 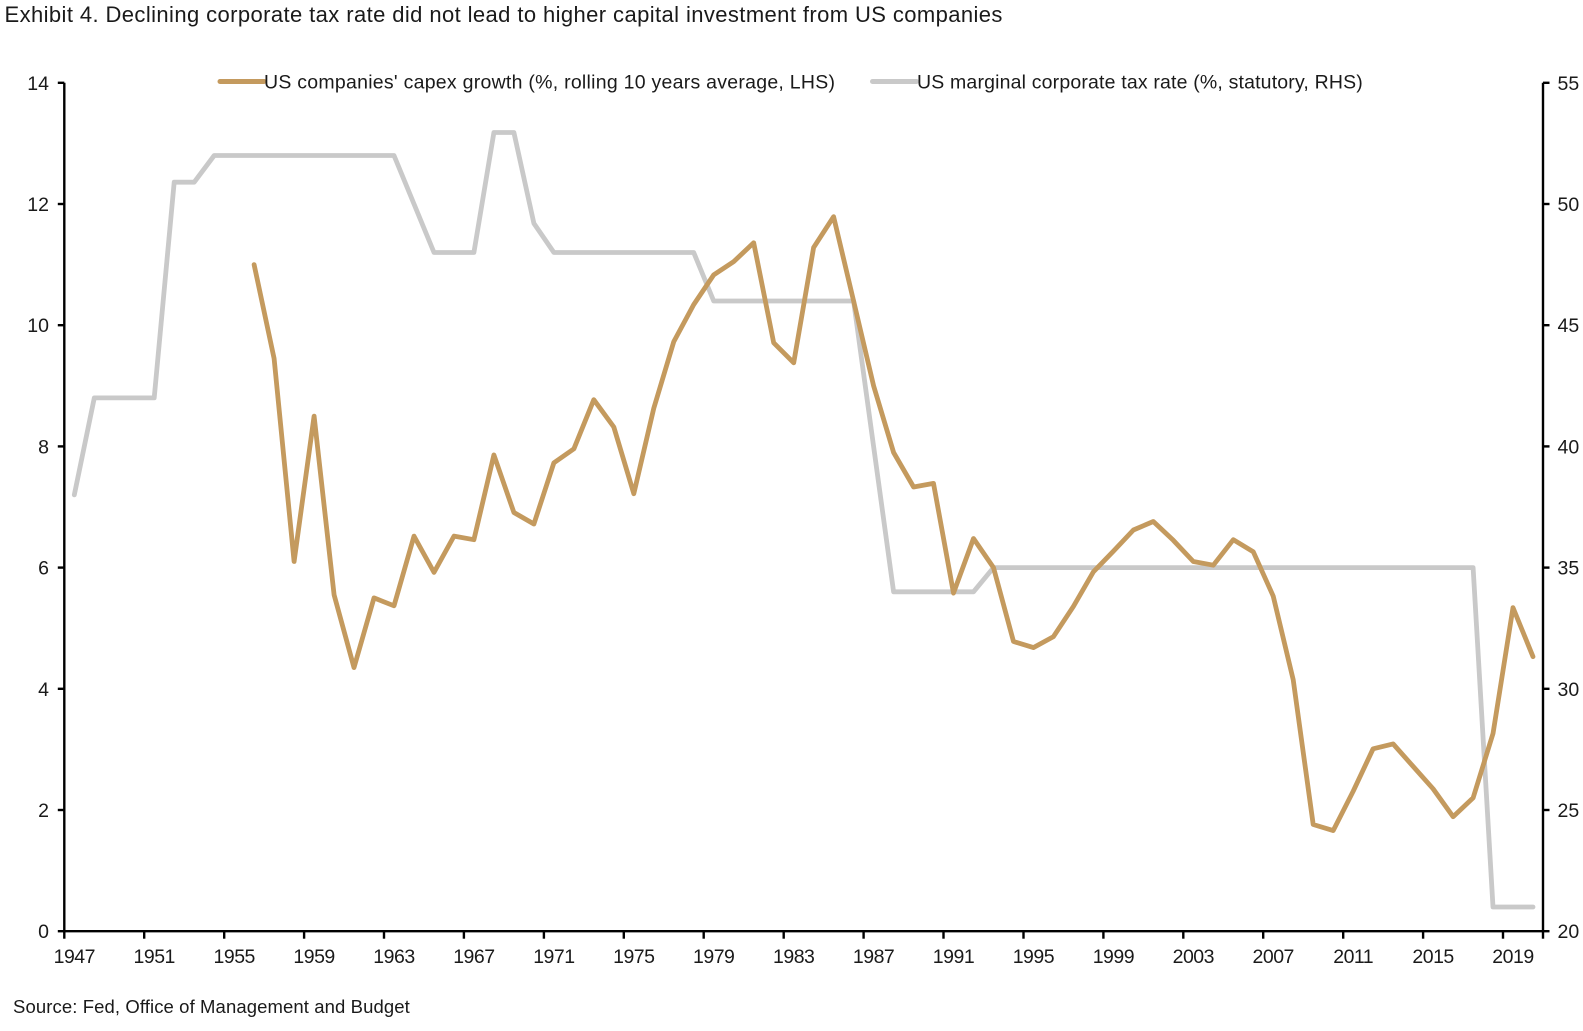 I want to click on svg-text: 1951, so click(x=154, y=957).